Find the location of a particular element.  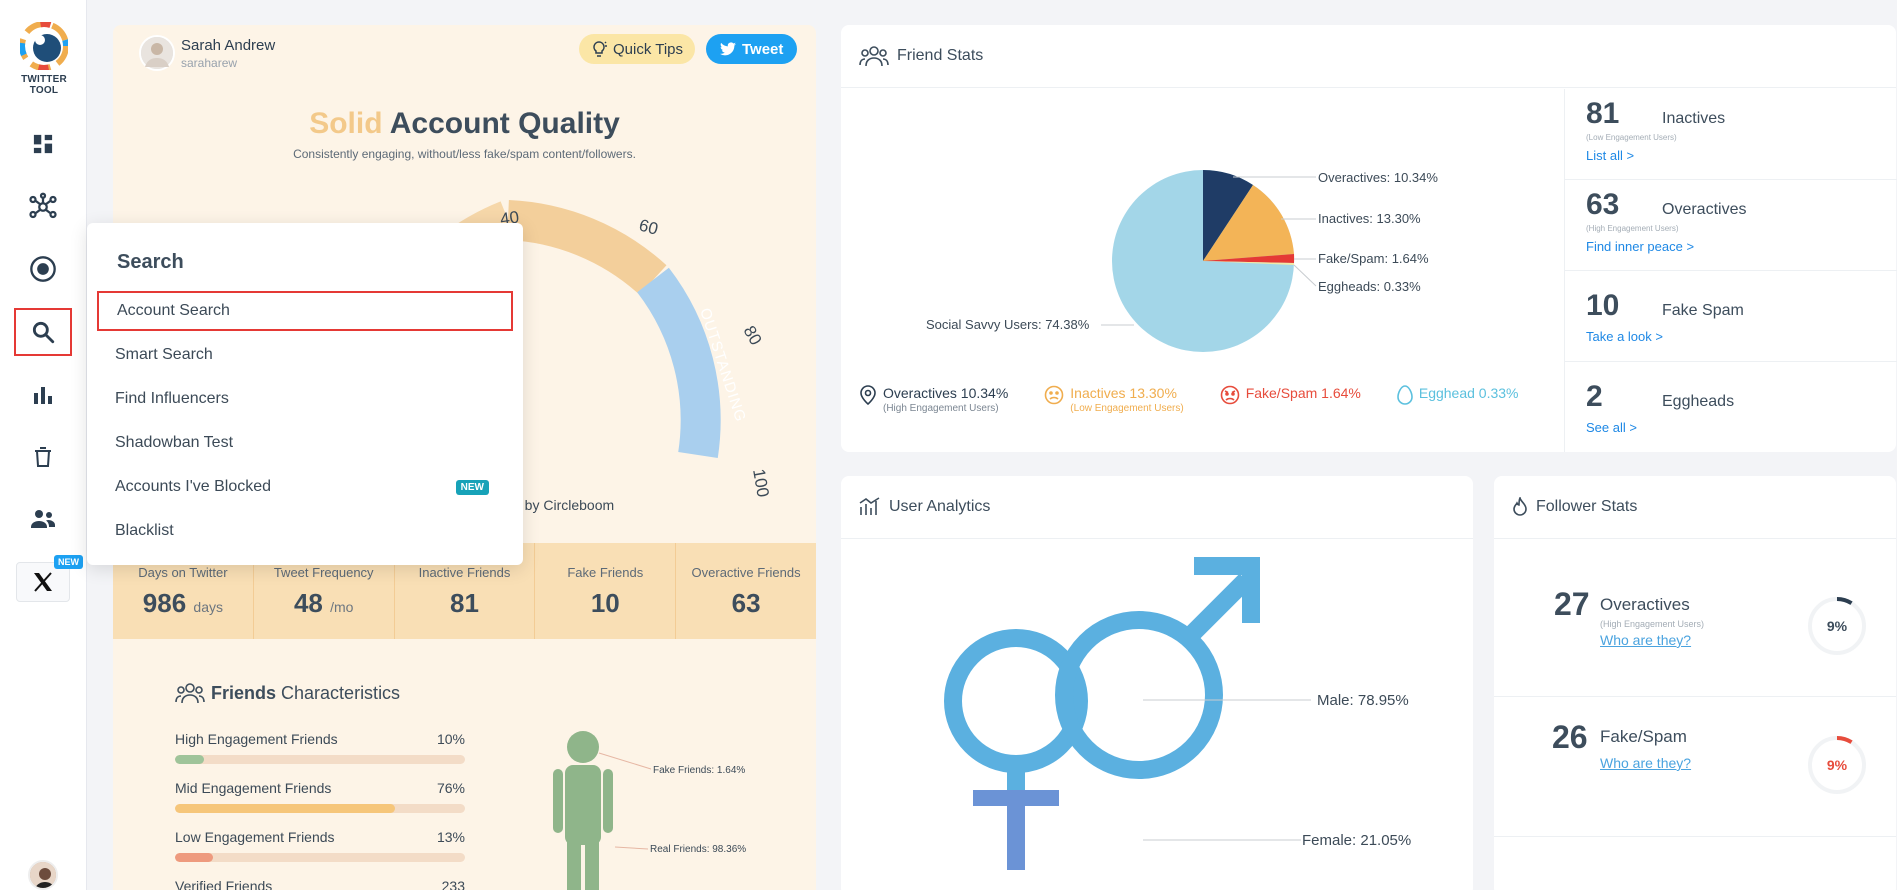

x-logo-icon is located at coordinates (43, 582).